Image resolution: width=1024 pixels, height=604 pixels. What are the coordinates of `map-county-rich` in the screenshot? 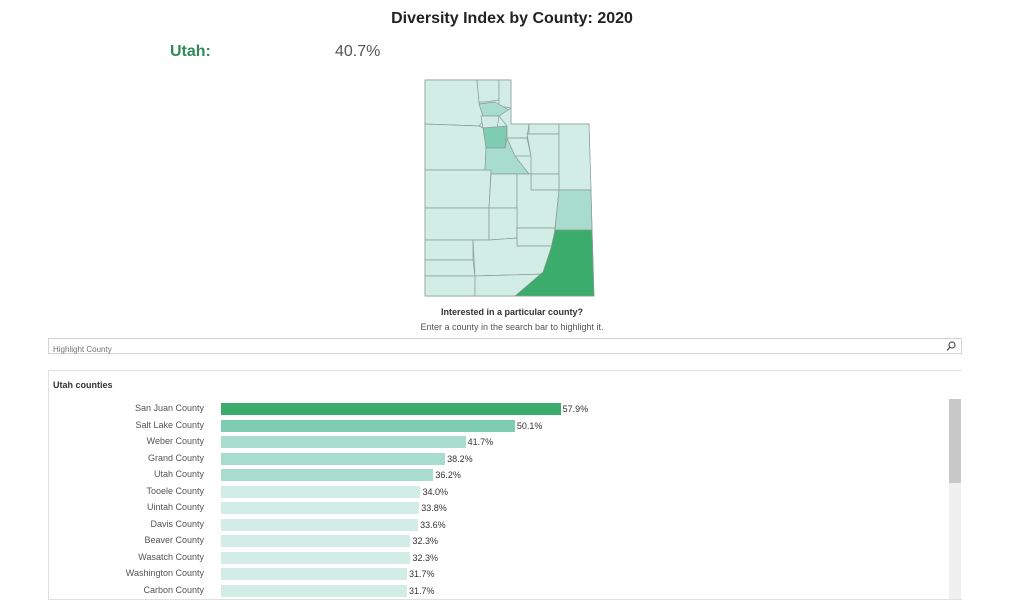 It's located at (505, 94).